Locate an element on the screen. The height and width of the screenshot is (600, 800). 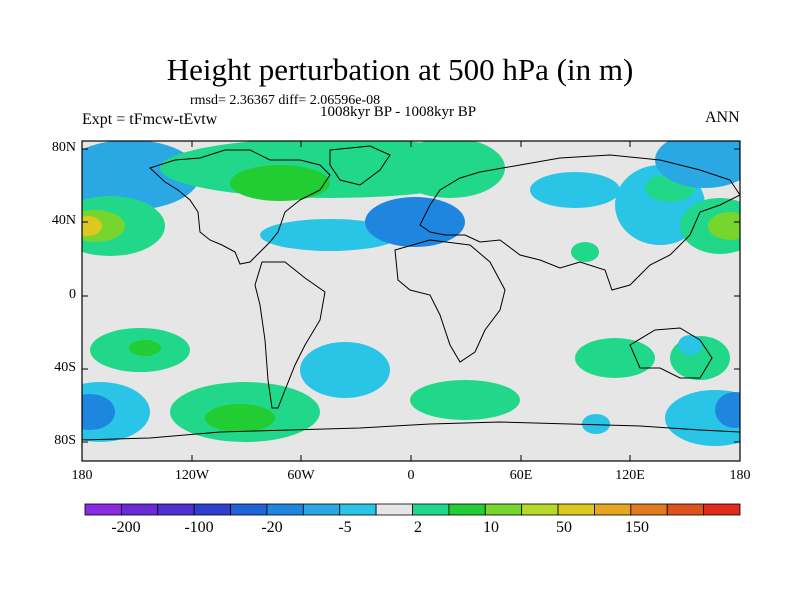
yellow-green-region is located at coordinates (724, 226).